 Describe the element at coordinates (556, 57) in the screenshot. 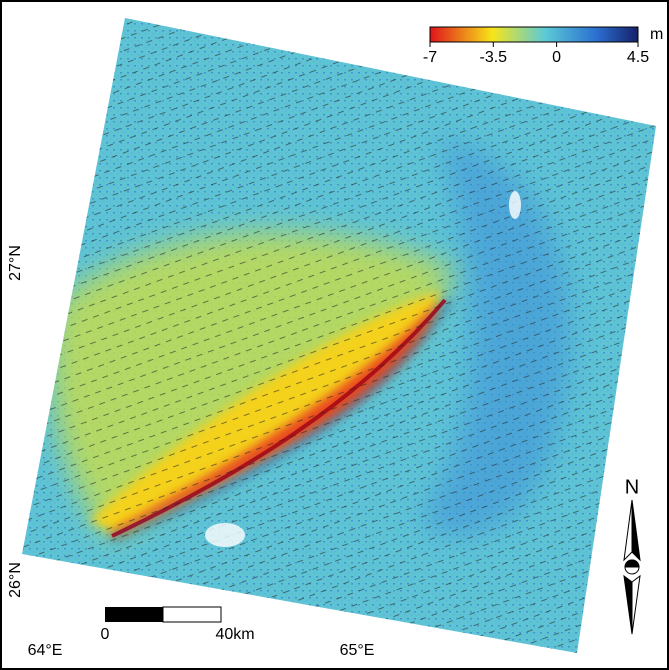

I see `colorbar-tick-label: 0` at that location.